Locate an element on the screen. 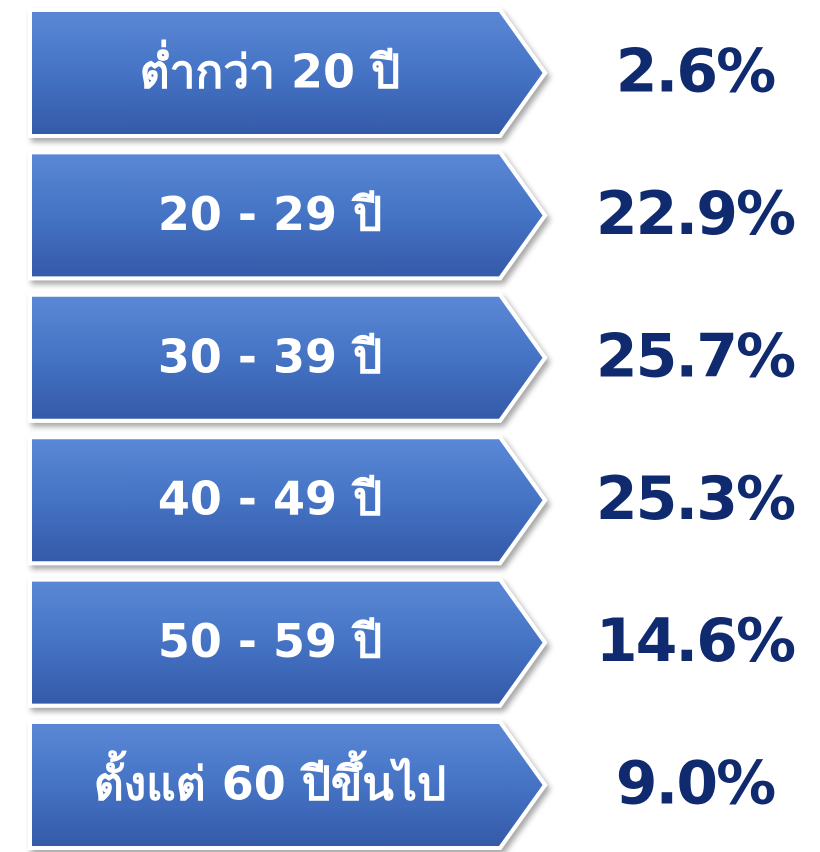 The width and height of the screenshot is (820, 852). percentage: 22.9% is located at coordinates (695, 214).